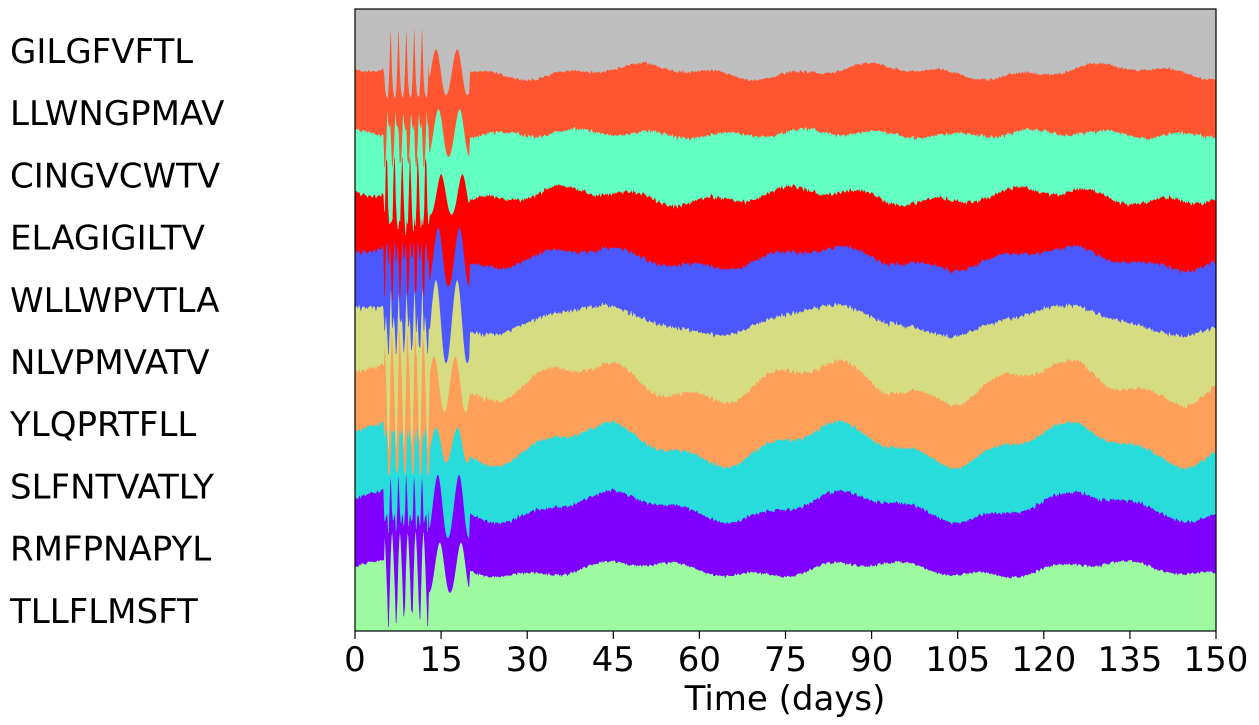  Describe the element at coordinates (440, 660) in the screenshot. I see `x-tick-label: 15` at that location.